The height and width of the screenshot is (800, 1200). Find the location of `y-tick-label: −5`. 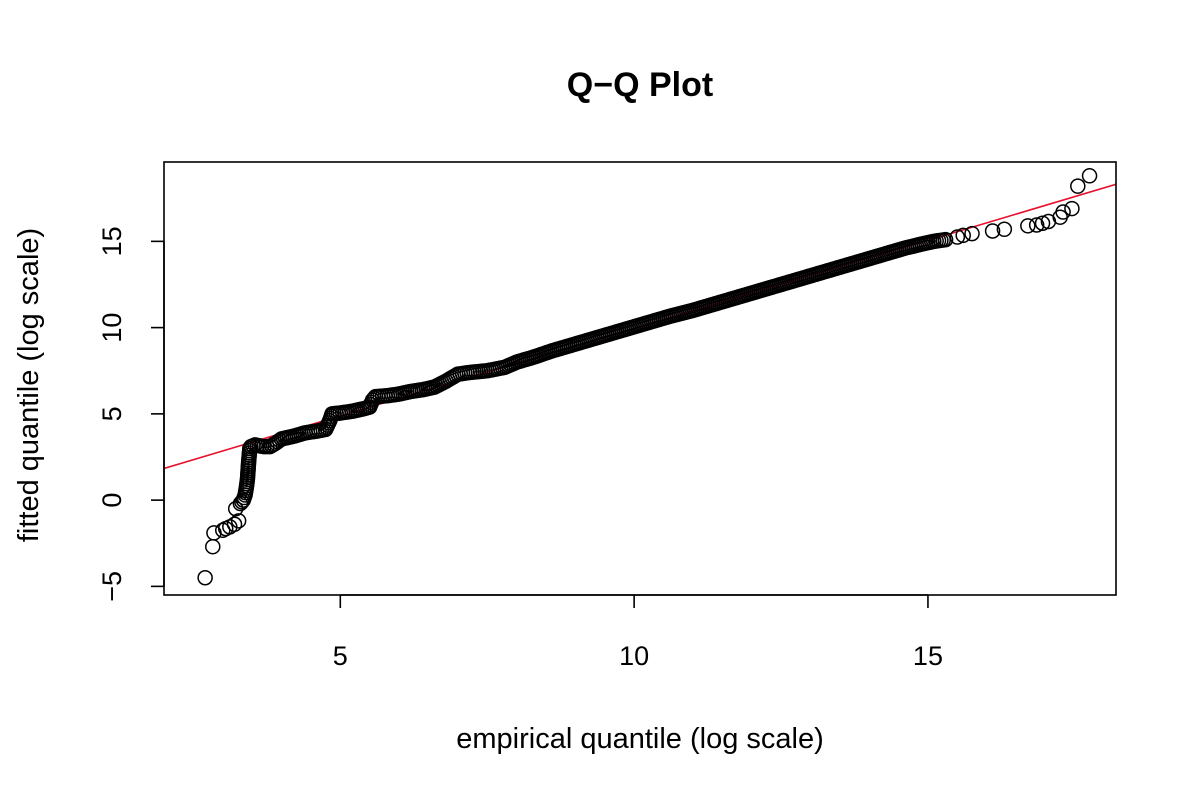

y-tick-label: −5 is located at coordinates (112, 586).